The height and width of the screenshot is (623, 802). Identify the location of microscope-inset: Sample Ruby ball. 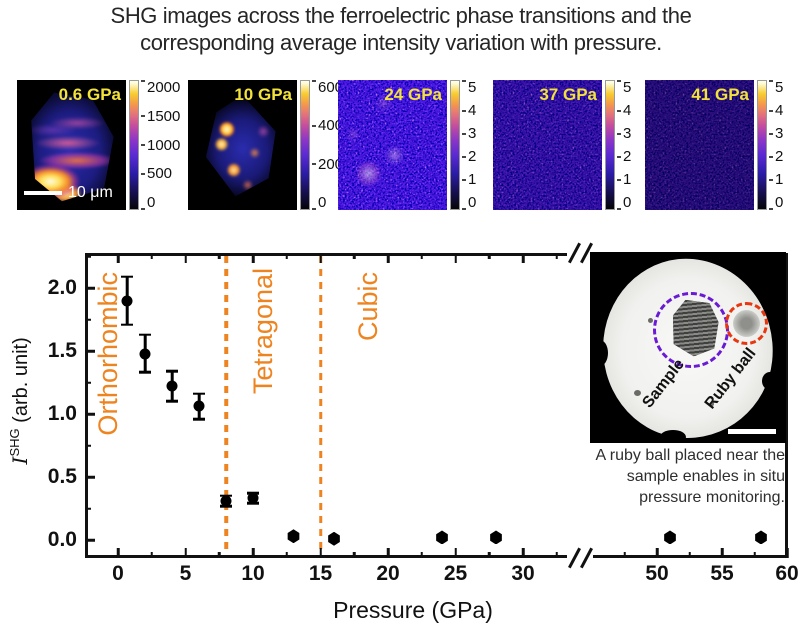
(688, 347).